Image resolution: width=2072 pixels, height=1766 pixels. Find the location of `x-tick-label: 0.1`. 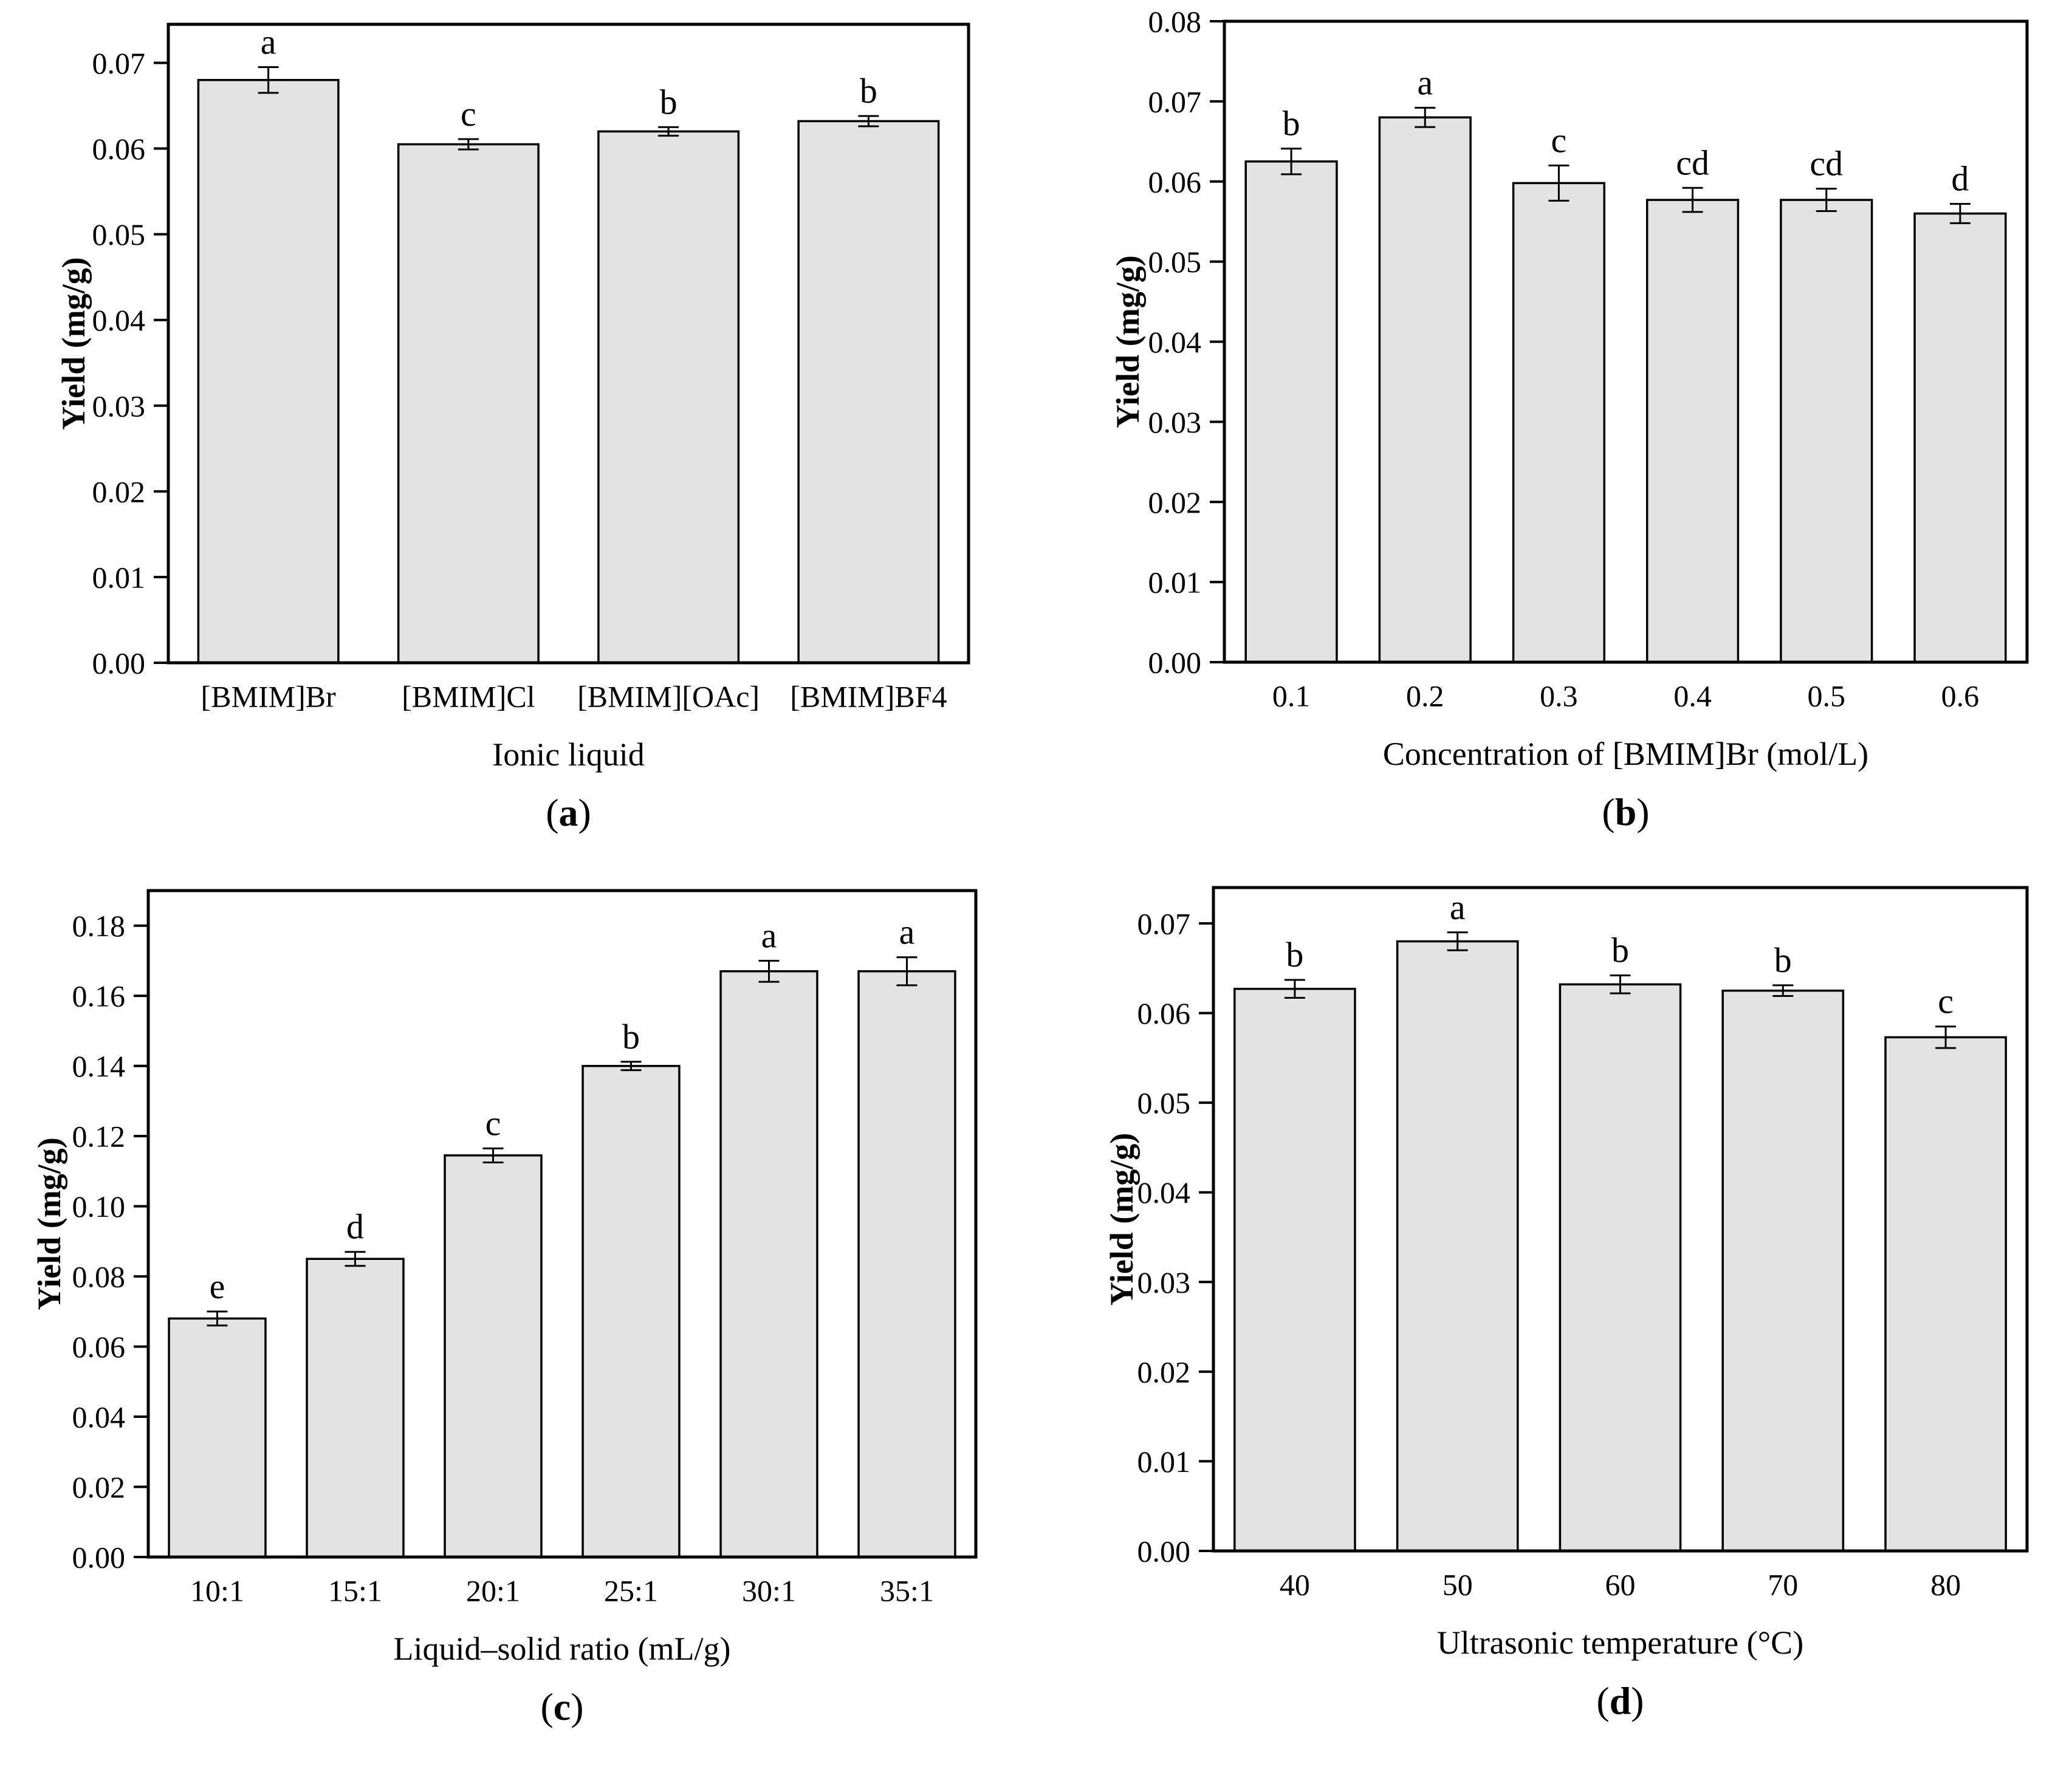

x-tick-label: 0.1 is located at coordinates (1292, 696).